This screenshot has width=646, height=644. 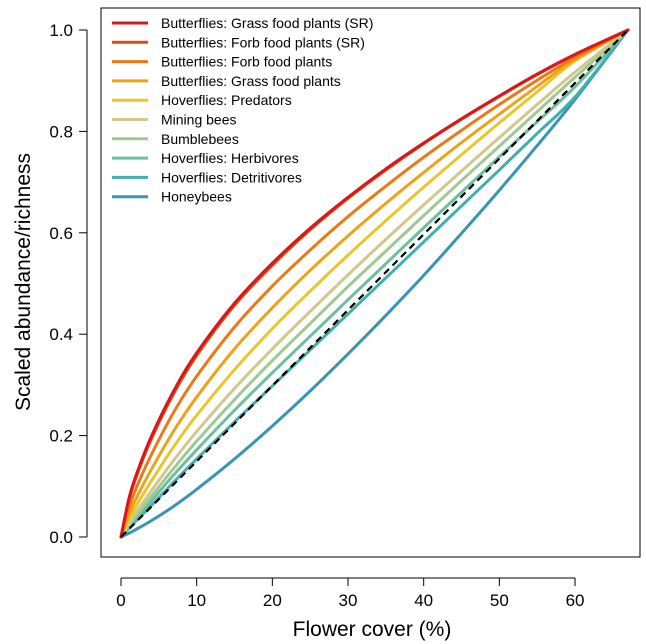 What do you see at coordinates (231, 177) in the screenshot?
I see `legend-label: Hoverflies: Detritivores` at bounding box center [231, 177].